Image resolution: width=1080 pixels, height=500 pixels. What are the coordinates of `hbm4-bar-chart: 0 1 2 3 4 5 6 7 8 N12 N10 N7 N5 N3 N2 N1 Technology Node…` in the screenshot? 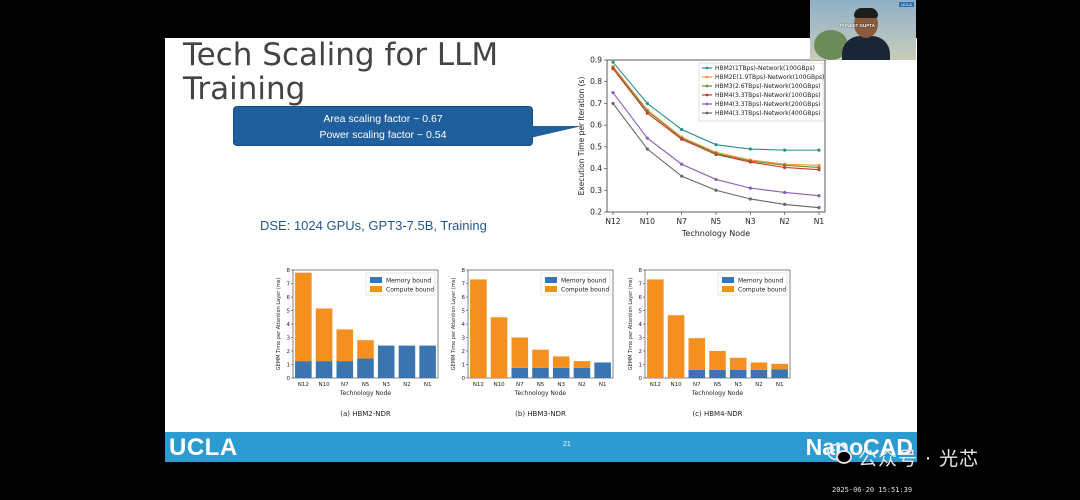 It's located at (709, 343).